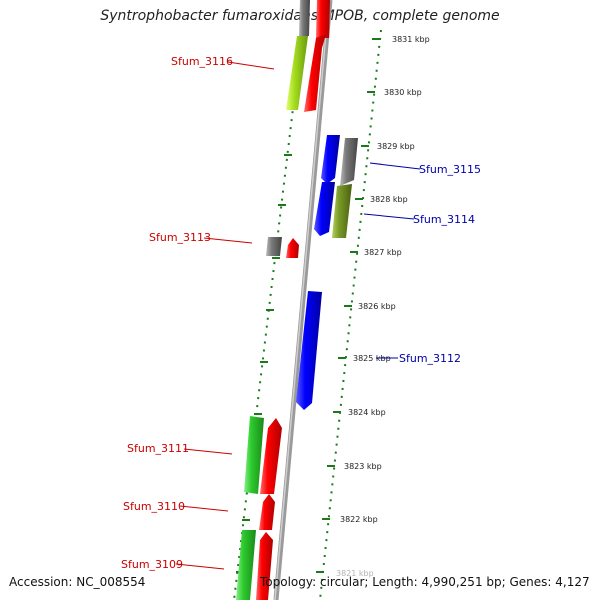  Describe the element at coordinates (430, 358) in the screenshot. I see `gene-label-sfum-3112: Sfum_3112` at that location.